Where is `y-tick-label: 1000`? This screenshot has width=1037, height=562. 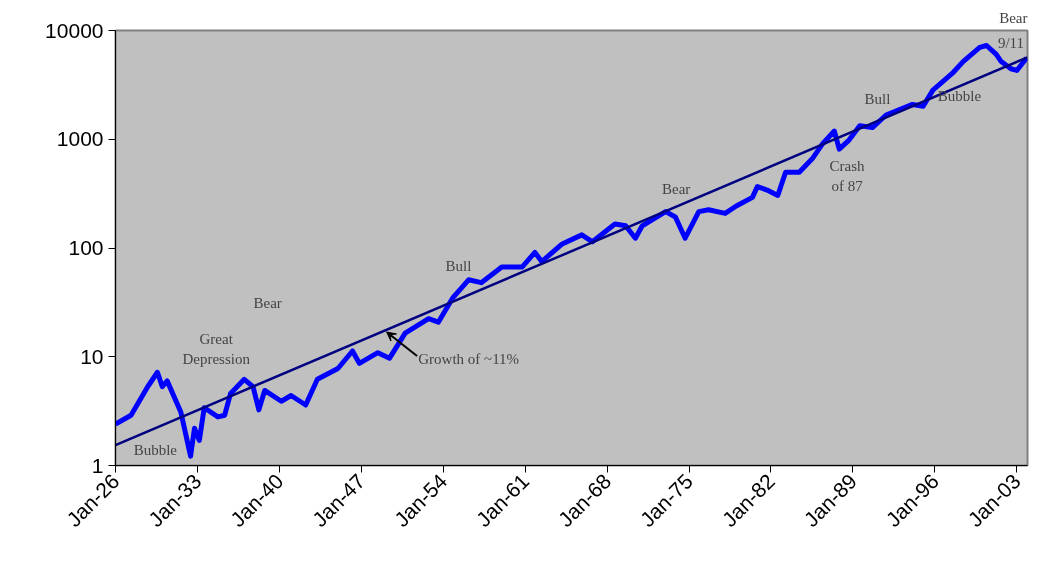 y-tick-label: 1000 is located at coordinates (80, 139).